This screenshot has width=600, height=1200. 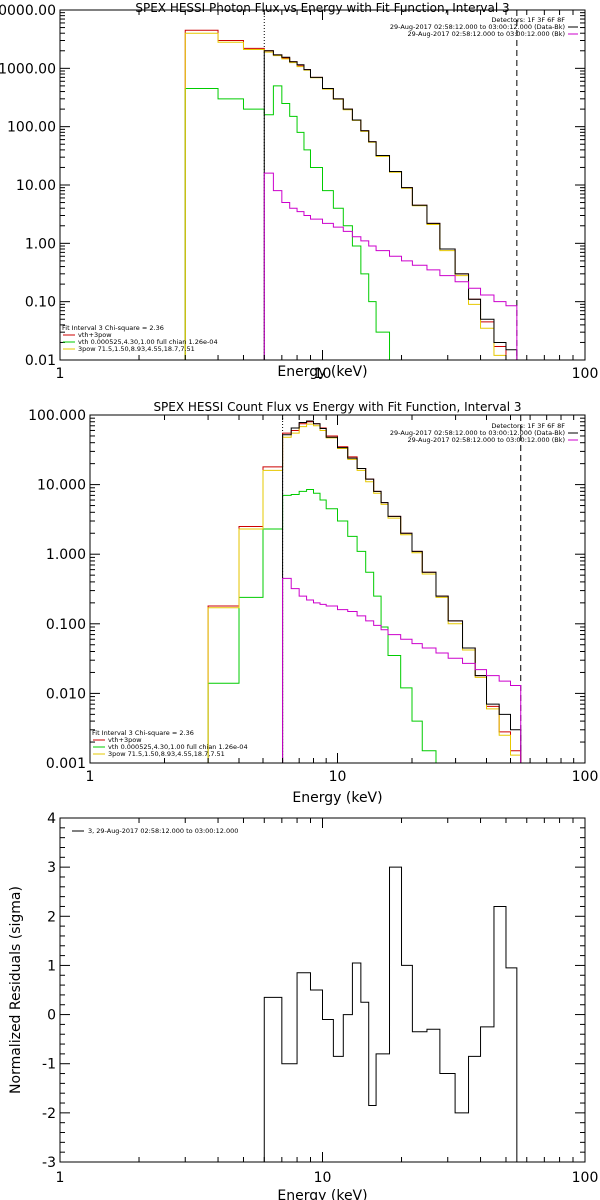 I want to click on y-tick-label: 0.01, so click(x=40, y=361).